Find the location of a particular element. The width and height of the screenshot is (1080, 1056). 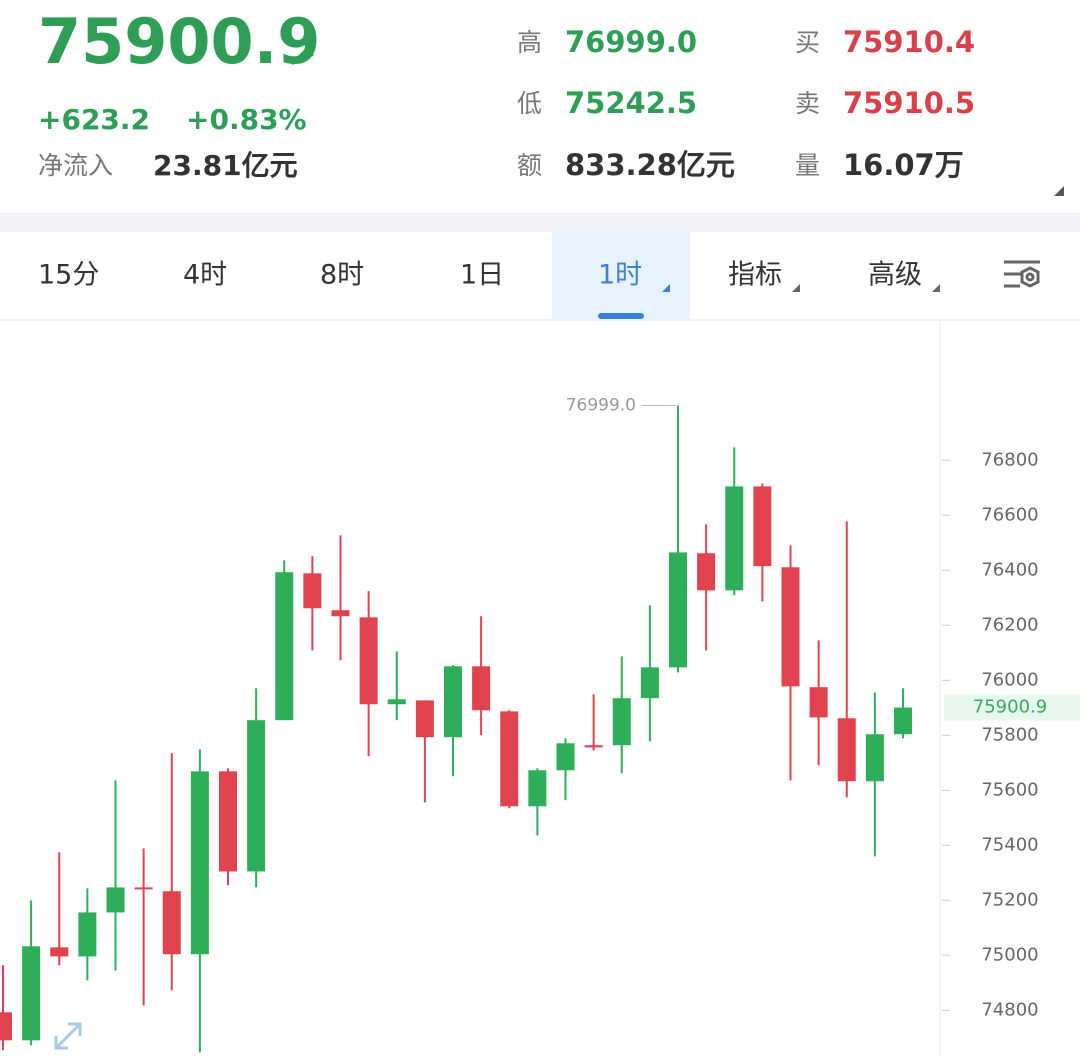

stat-label: 卖 is located at coordinates (807, 103).